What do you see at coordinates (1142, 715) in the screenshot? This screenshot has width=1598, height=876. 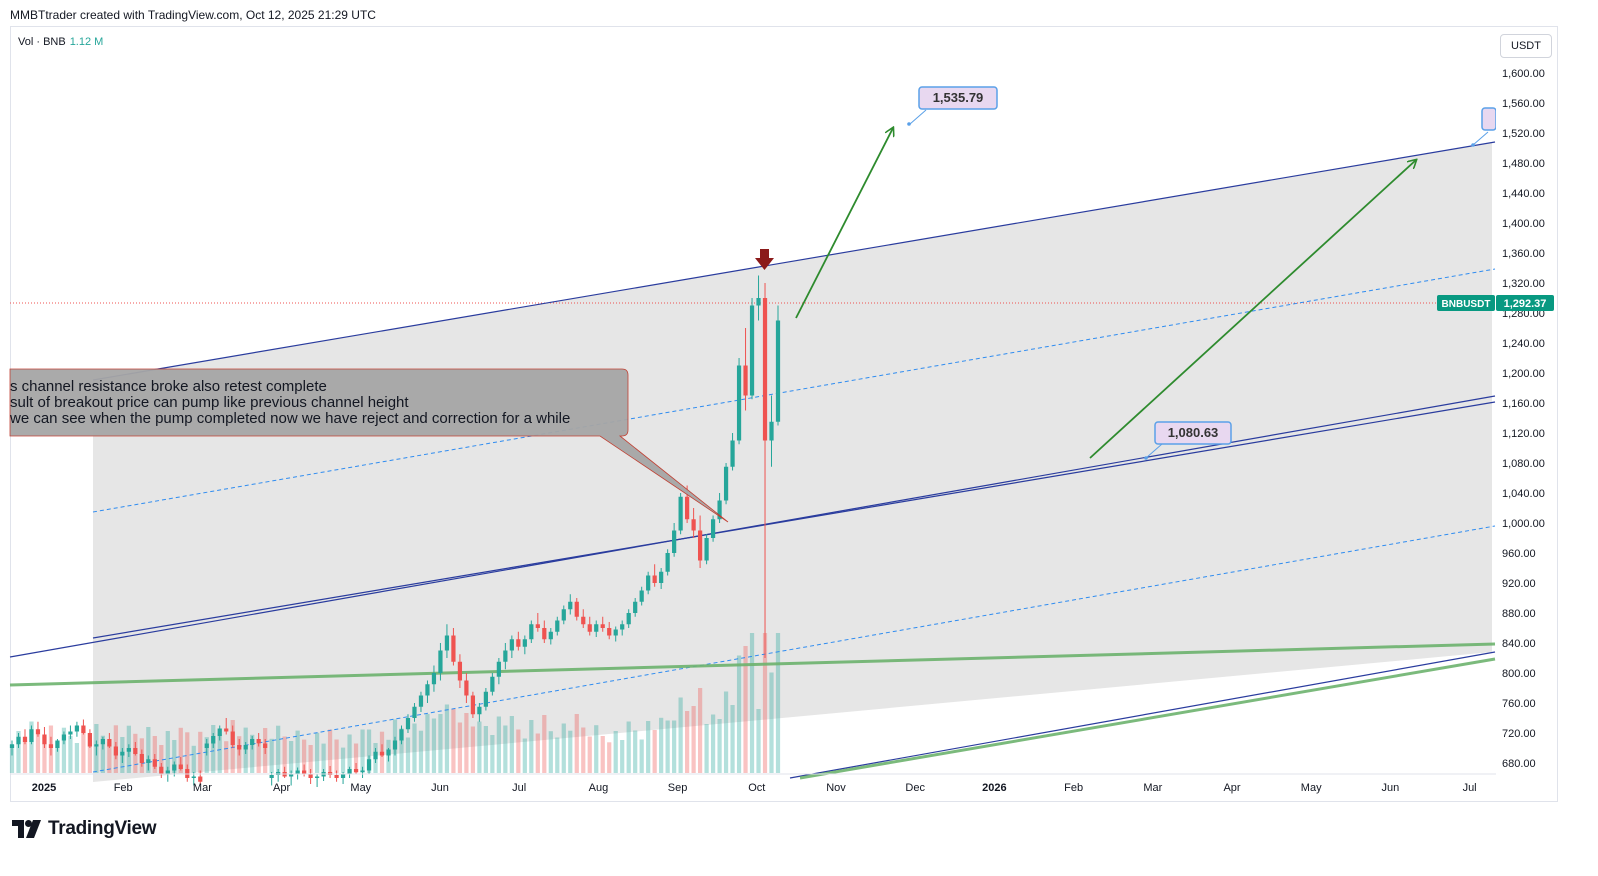 I see `channel-lower-line` at bounding box center [1142, 715].